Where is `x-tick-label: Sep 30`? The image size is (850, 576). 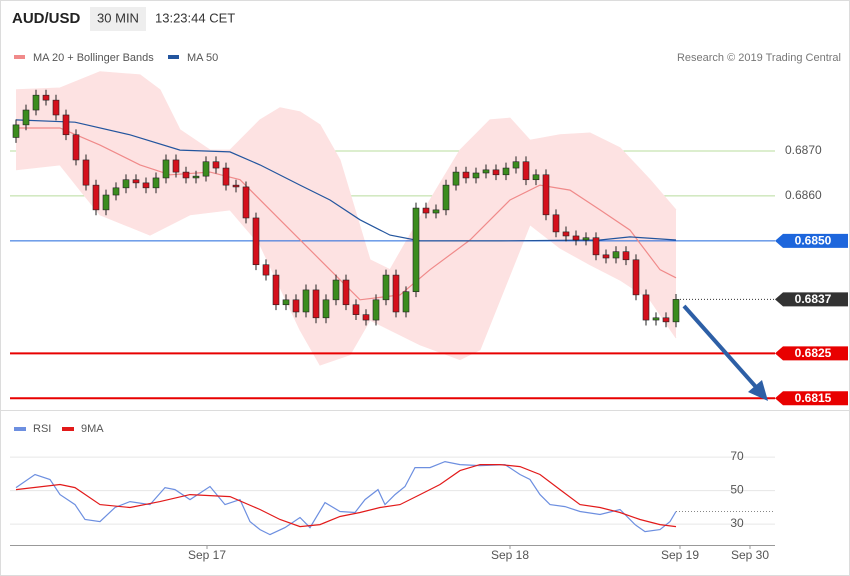 x-tick-label: Sep 30 is located at coordinates (750, 555).